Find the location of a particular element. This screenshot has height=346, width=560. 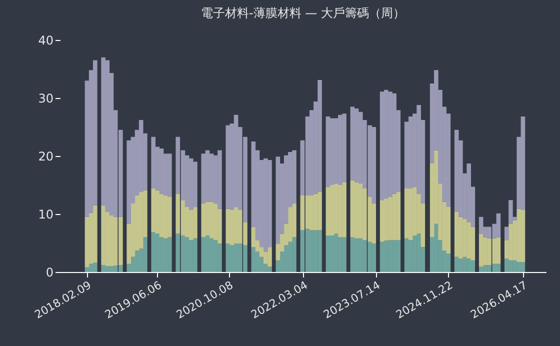

y-tick-label: 30 is located at coordinates (46, 99).